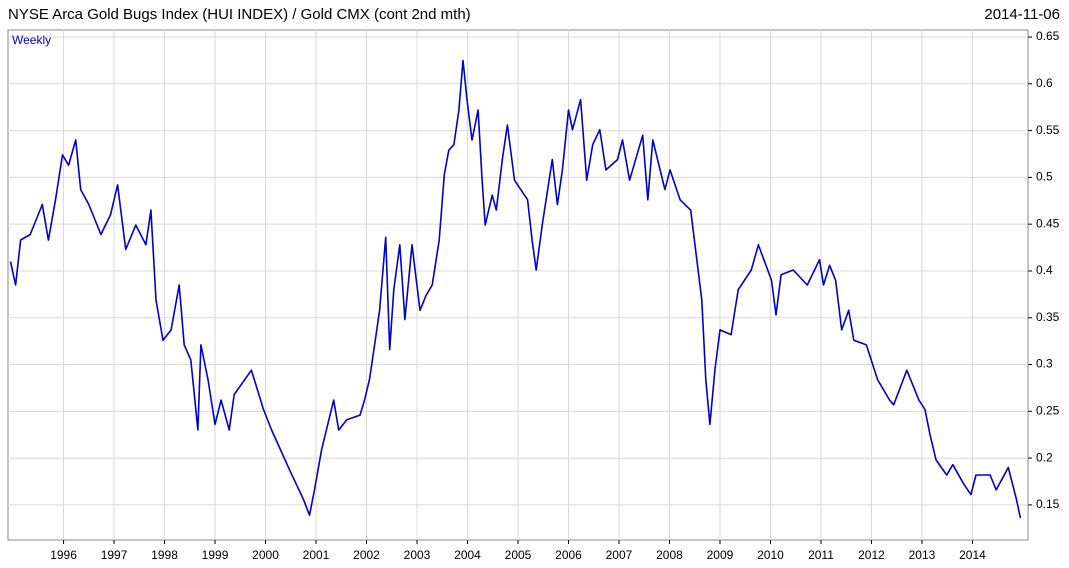 The width and height of the screenshot is (1069, 568). What do you see at coordinates (417, 555) in the screenshot?
I see `x-tick-label: 2003` at bounding box center [417, 555].